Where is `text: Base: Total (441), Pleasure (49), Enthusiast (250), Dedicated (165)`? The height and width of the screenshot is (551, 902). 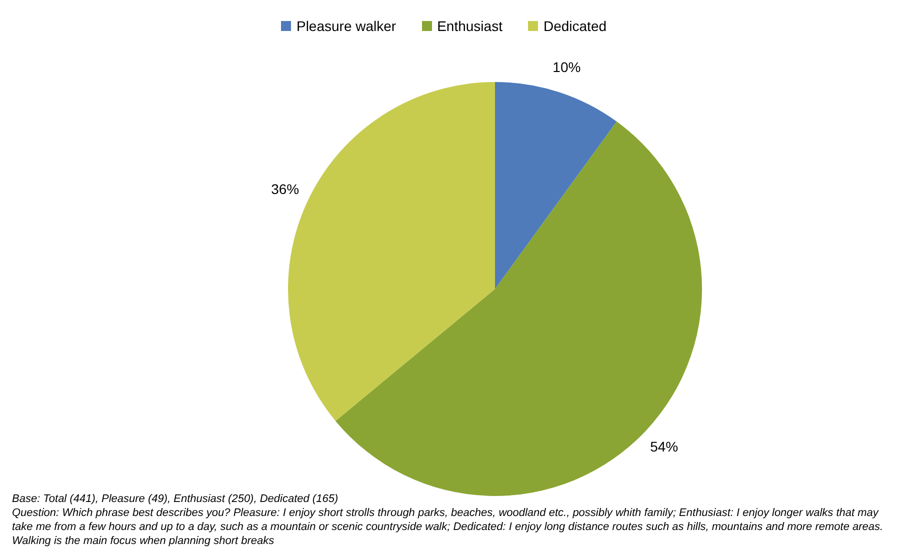 text: Base: Total (441), Pleasure (49), Enthusiast (250), Dedicated (165) is located at coordinates (176, 499).